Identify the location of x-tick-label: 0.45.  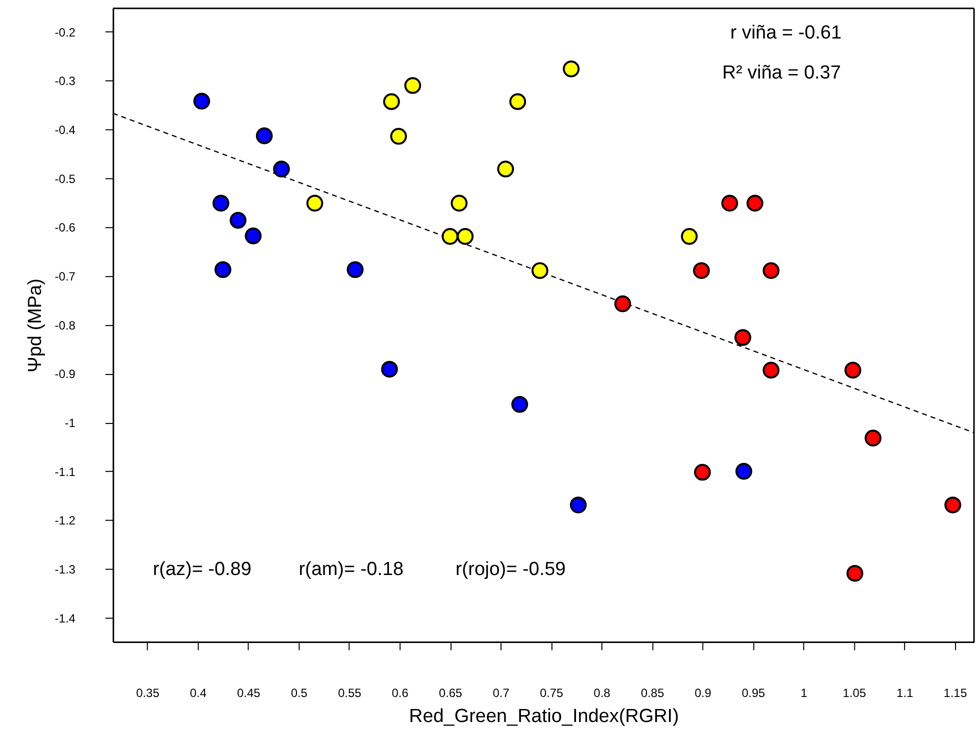
(249, 693).